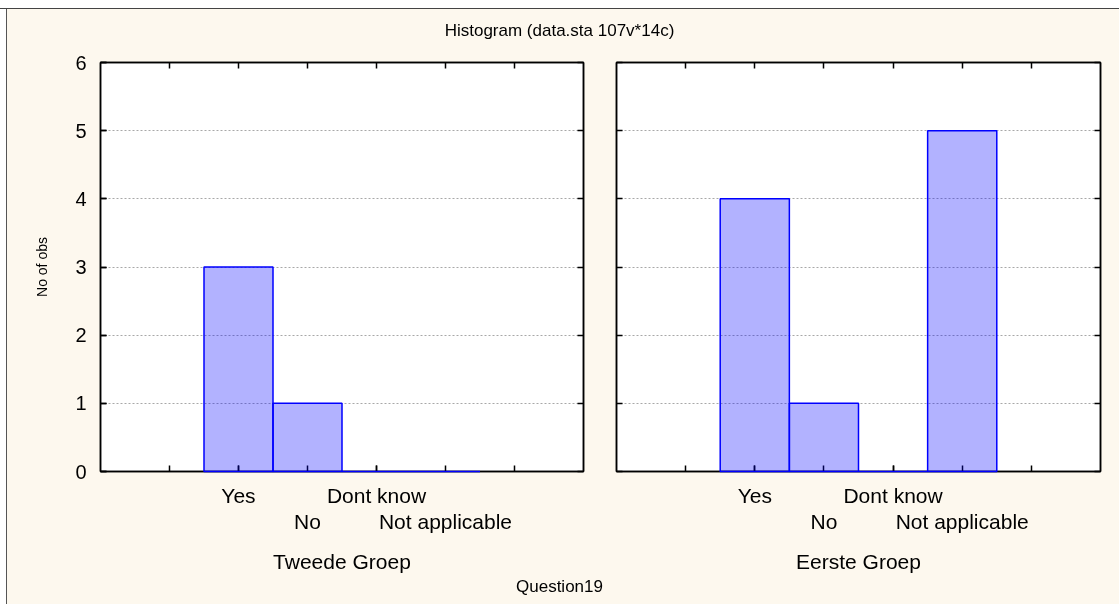 The height and width of the screenshot is (604, 1119). What do you see at coordinates (81, 335) in the screenshot?
I see `y-tick-label: 2` at bounding box center [81, 335].